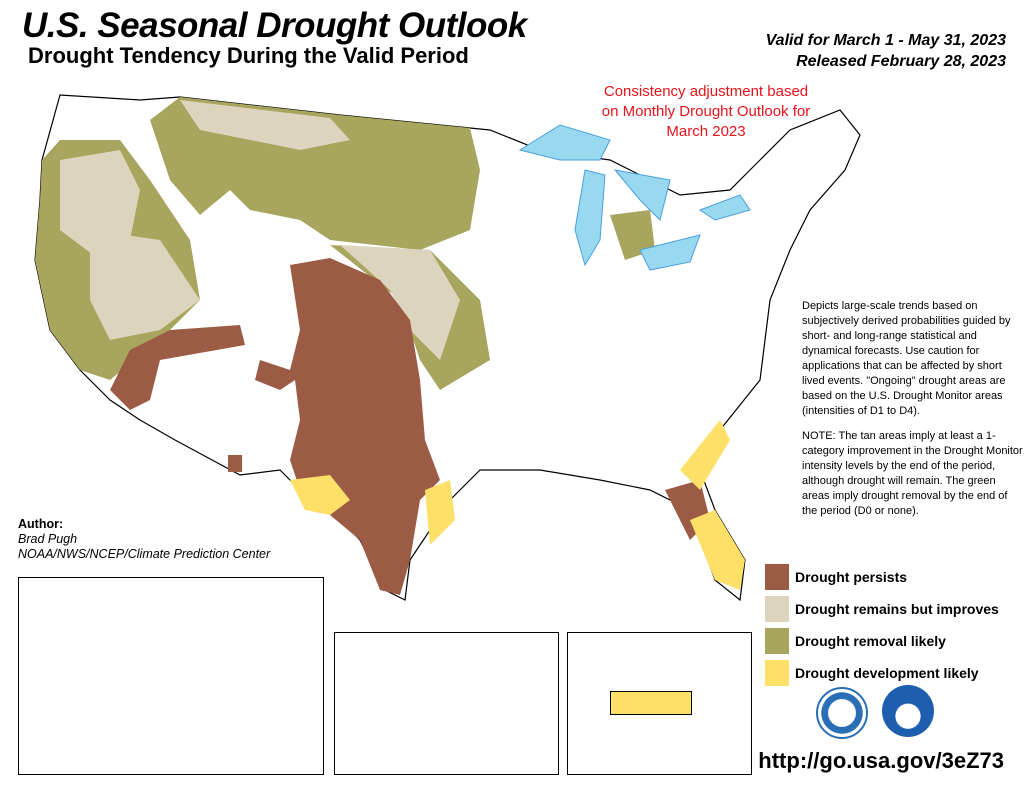  I want to click on author-name: Brad Pugh, so click(48, 539).